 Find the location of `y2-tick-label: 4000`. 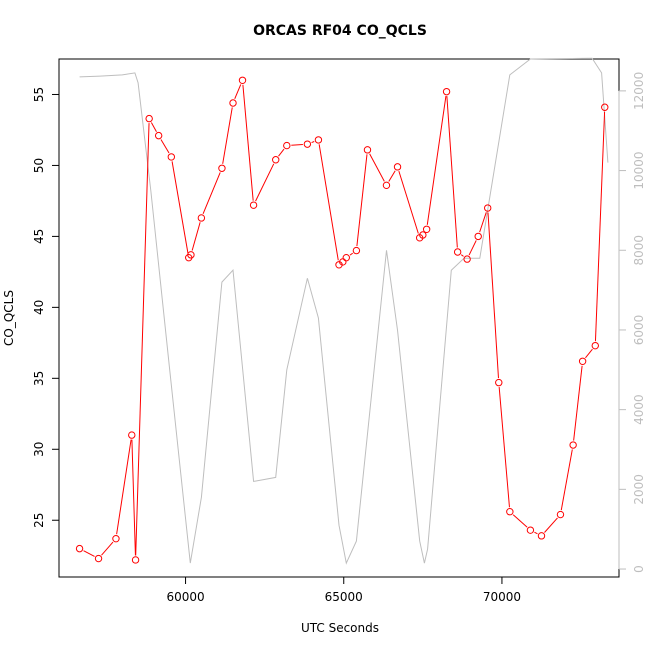

y2-tick-label: 4000 is located at coordinates (639, 409).